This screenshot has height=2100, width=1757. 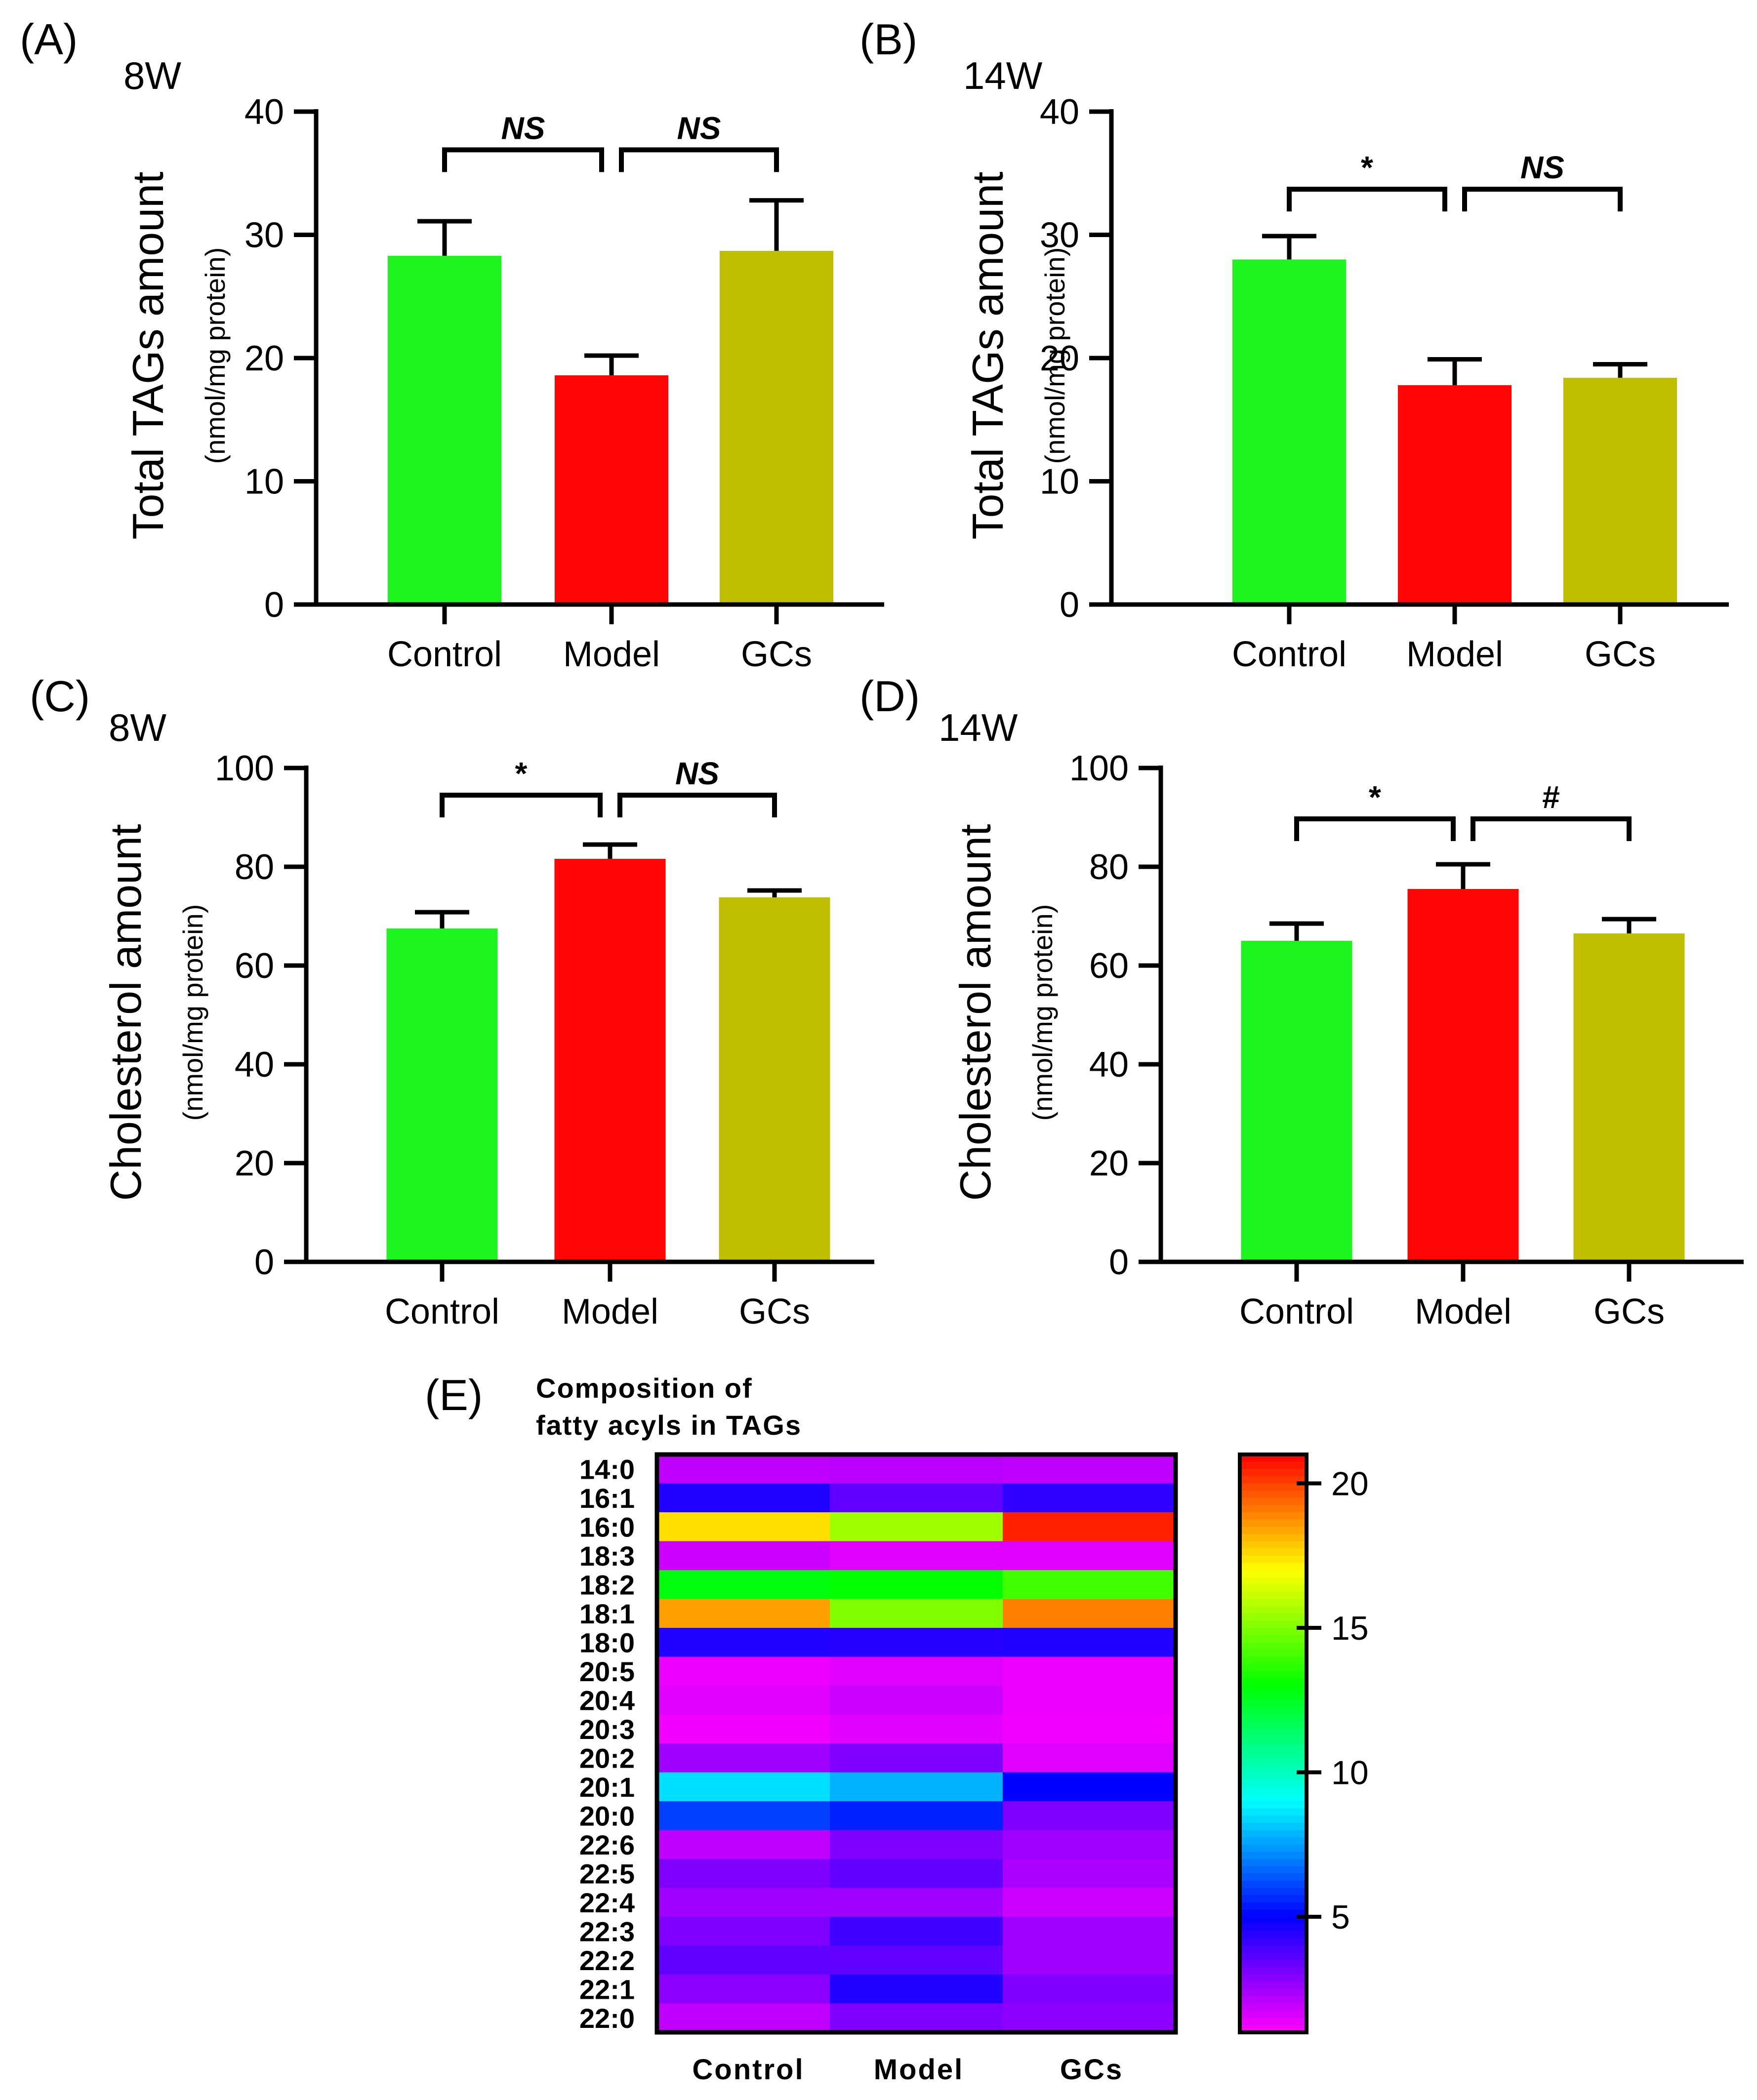 I want to click on heatmap-row-label: 16:1, so click(x=607, y=1498).